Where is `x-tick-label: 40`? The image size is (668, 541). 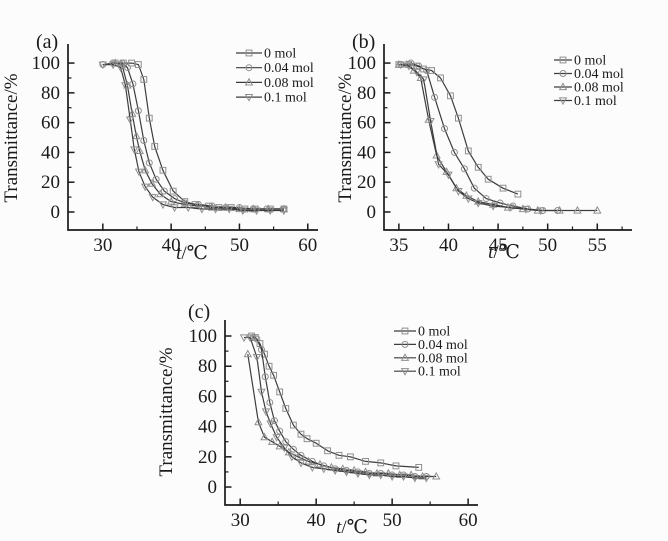
x-tick-label: 40 is located at coordinates (316, 520).